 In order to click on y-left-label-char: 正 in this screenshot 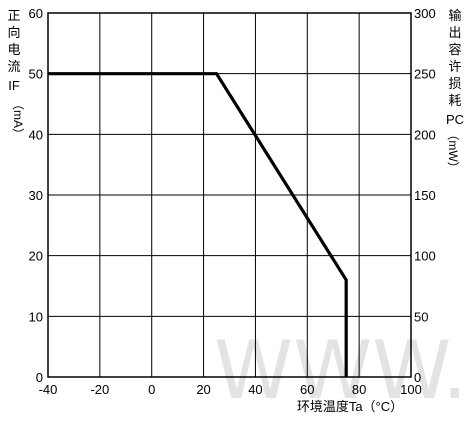, I will do `click(13, 15)`.